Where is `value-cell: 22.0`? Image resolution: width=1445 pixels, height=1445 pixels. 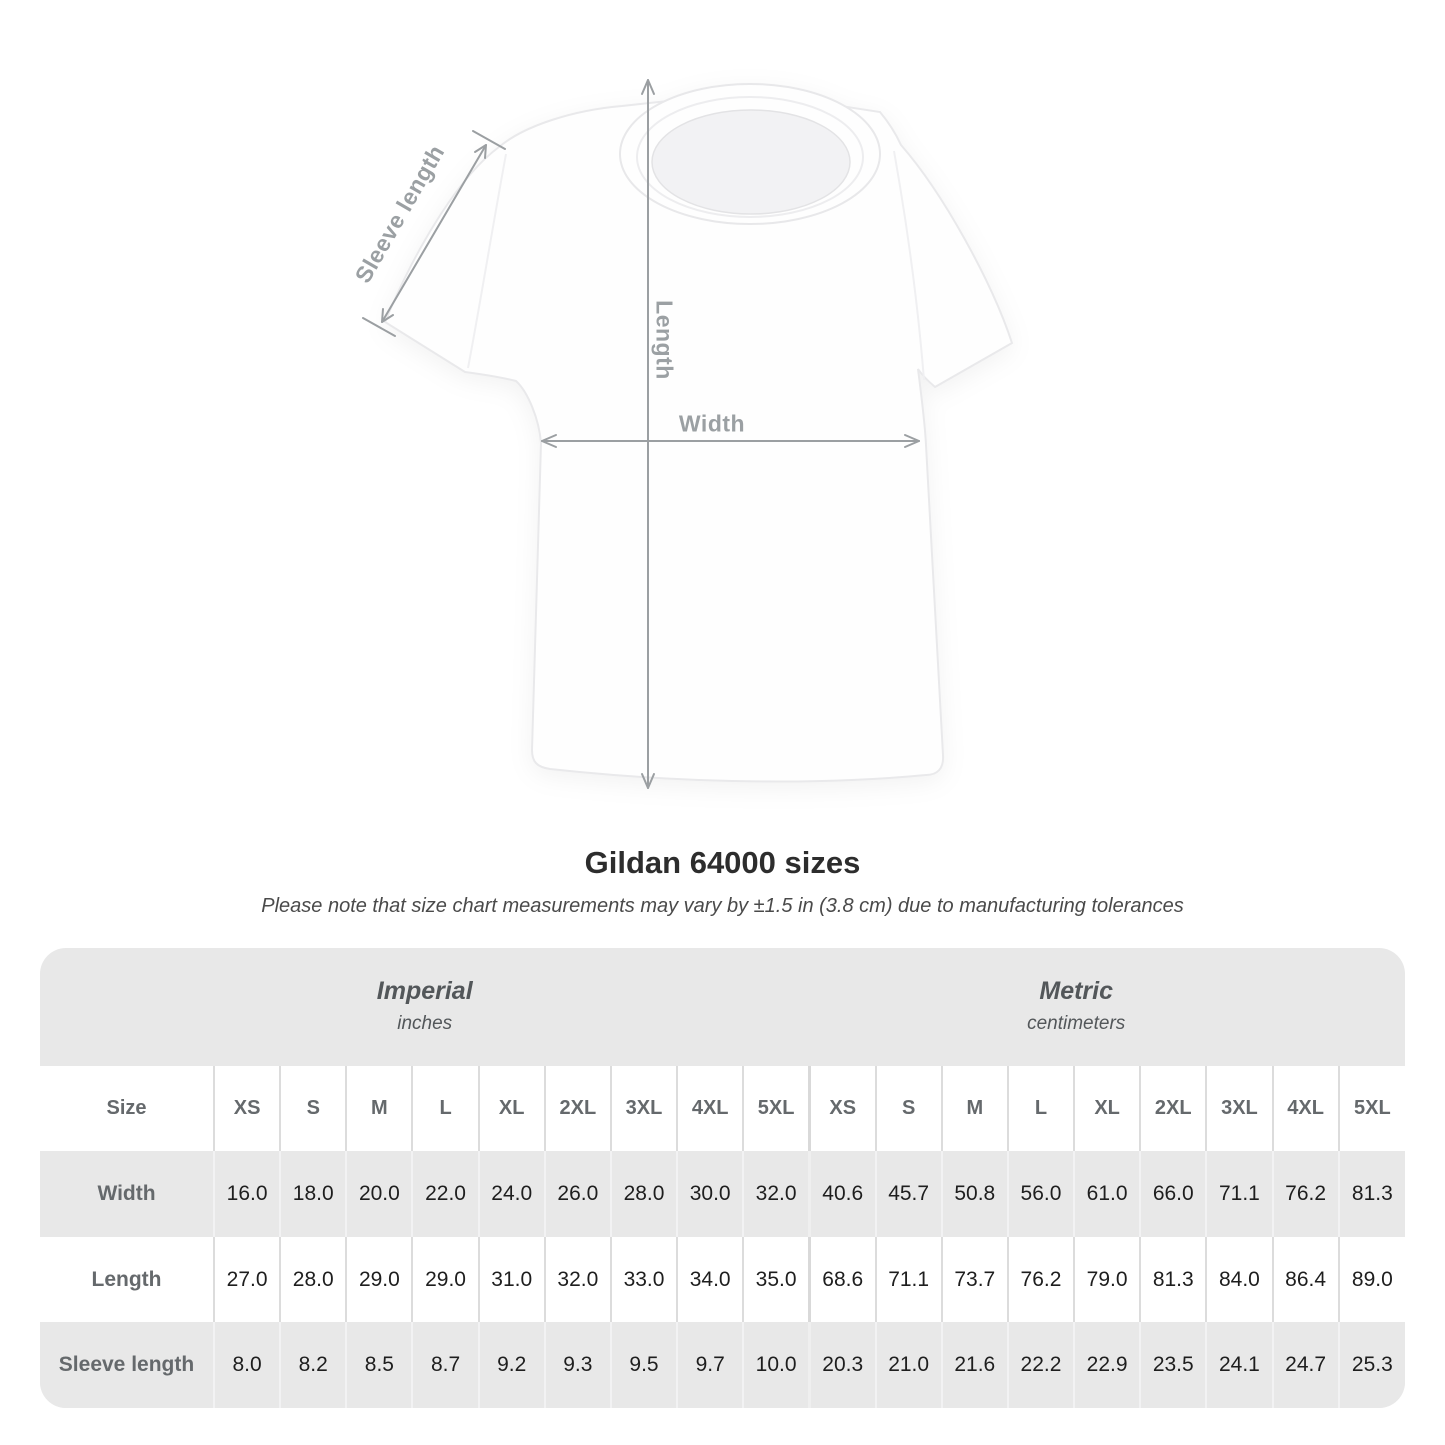 value-cell: 22.0 is located at coordinates (445, 1194).